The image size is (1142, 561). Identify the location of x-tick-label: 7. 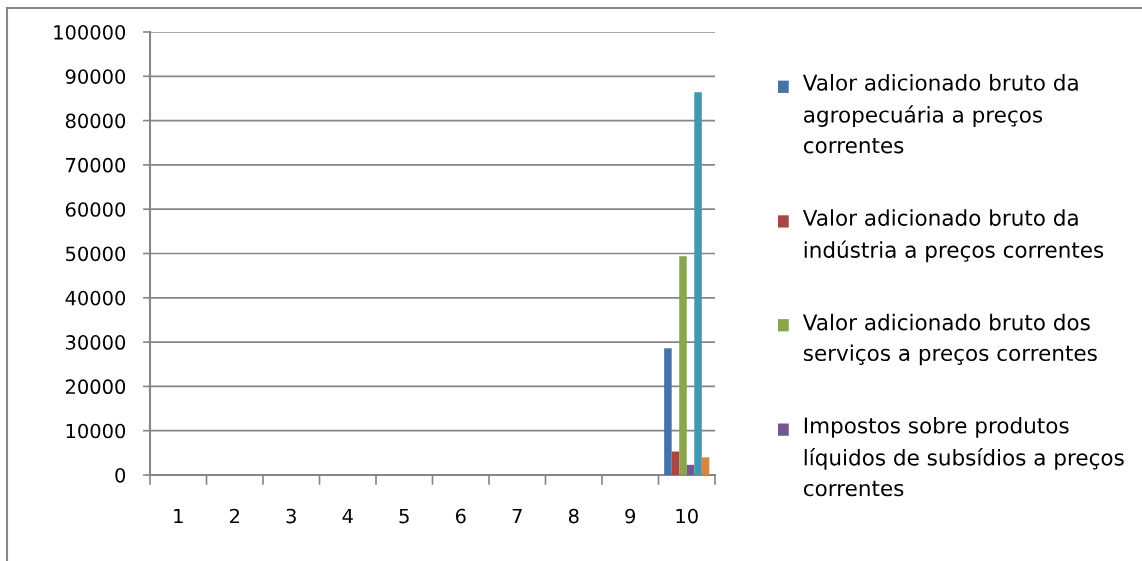
(517, 516).